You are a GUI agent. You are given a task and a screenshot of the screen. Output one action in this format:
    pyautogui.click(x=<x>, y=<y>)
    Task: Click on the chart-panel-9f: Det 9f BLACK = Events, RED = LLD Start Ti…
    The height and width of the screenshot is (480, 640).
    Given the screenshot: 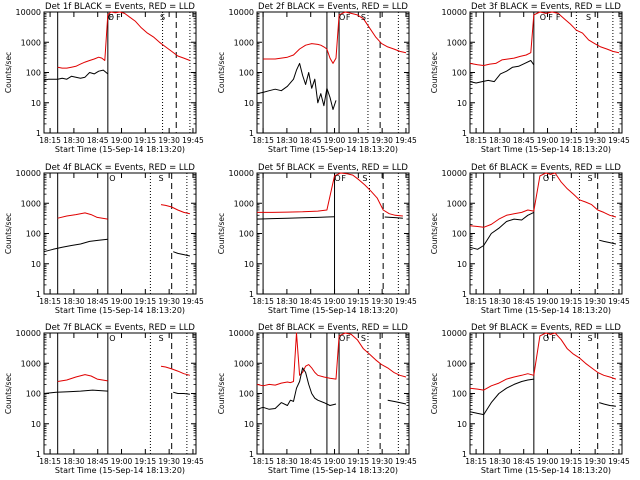 What is the action you would take?
    pyautogui.click(x=530, y=399)
    